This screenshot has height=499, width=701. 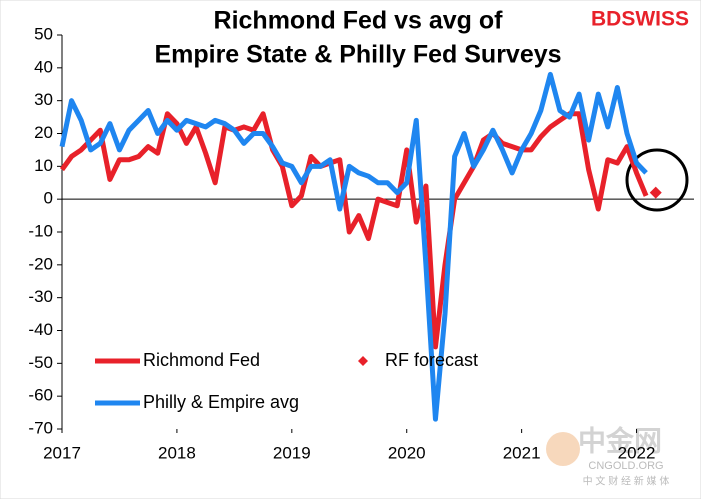 What do you see at coordinates (40, 263) in the screenshot?
I see `y-tick-label: -20` at bounding box center [40, 263].